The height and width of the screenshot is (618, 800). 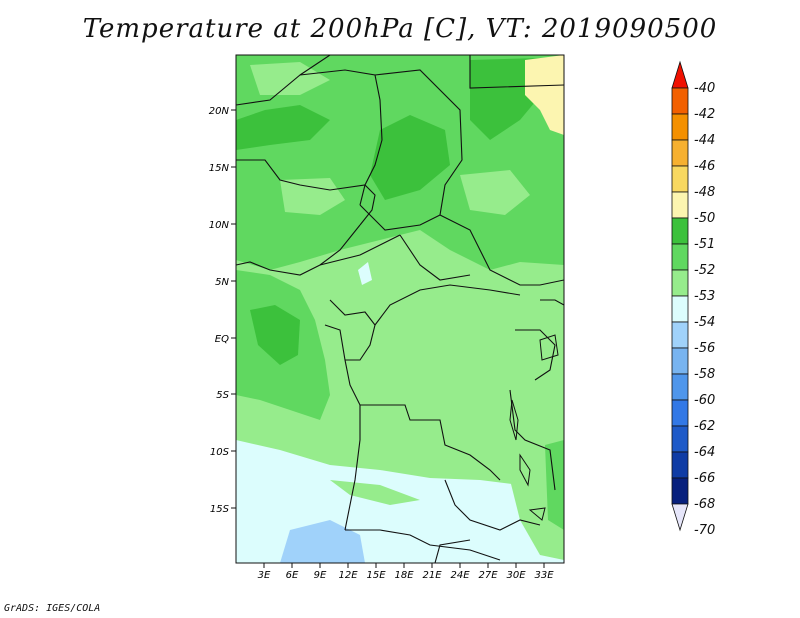 What do you see at coordinates (376, 575) in the screenshot?
I see `lon-tick-label: 15E` at bounding box center [376, 575].